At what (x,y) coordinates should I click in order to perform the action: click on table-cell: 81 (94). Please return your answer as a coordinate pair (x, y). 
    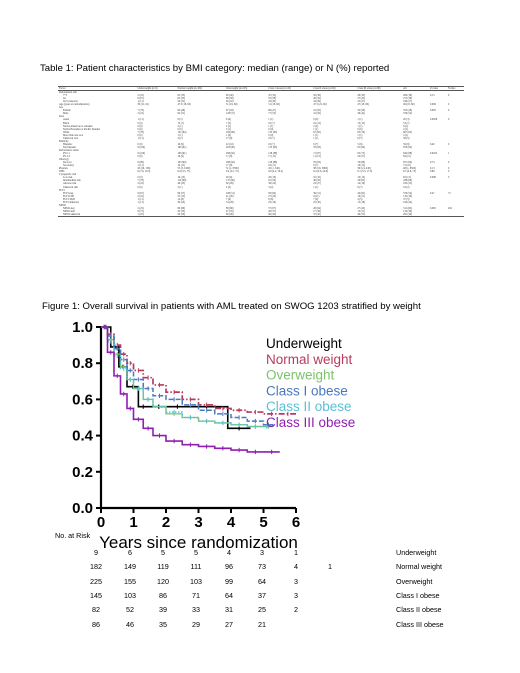
    Looking at the image, I should click on (361, 147).